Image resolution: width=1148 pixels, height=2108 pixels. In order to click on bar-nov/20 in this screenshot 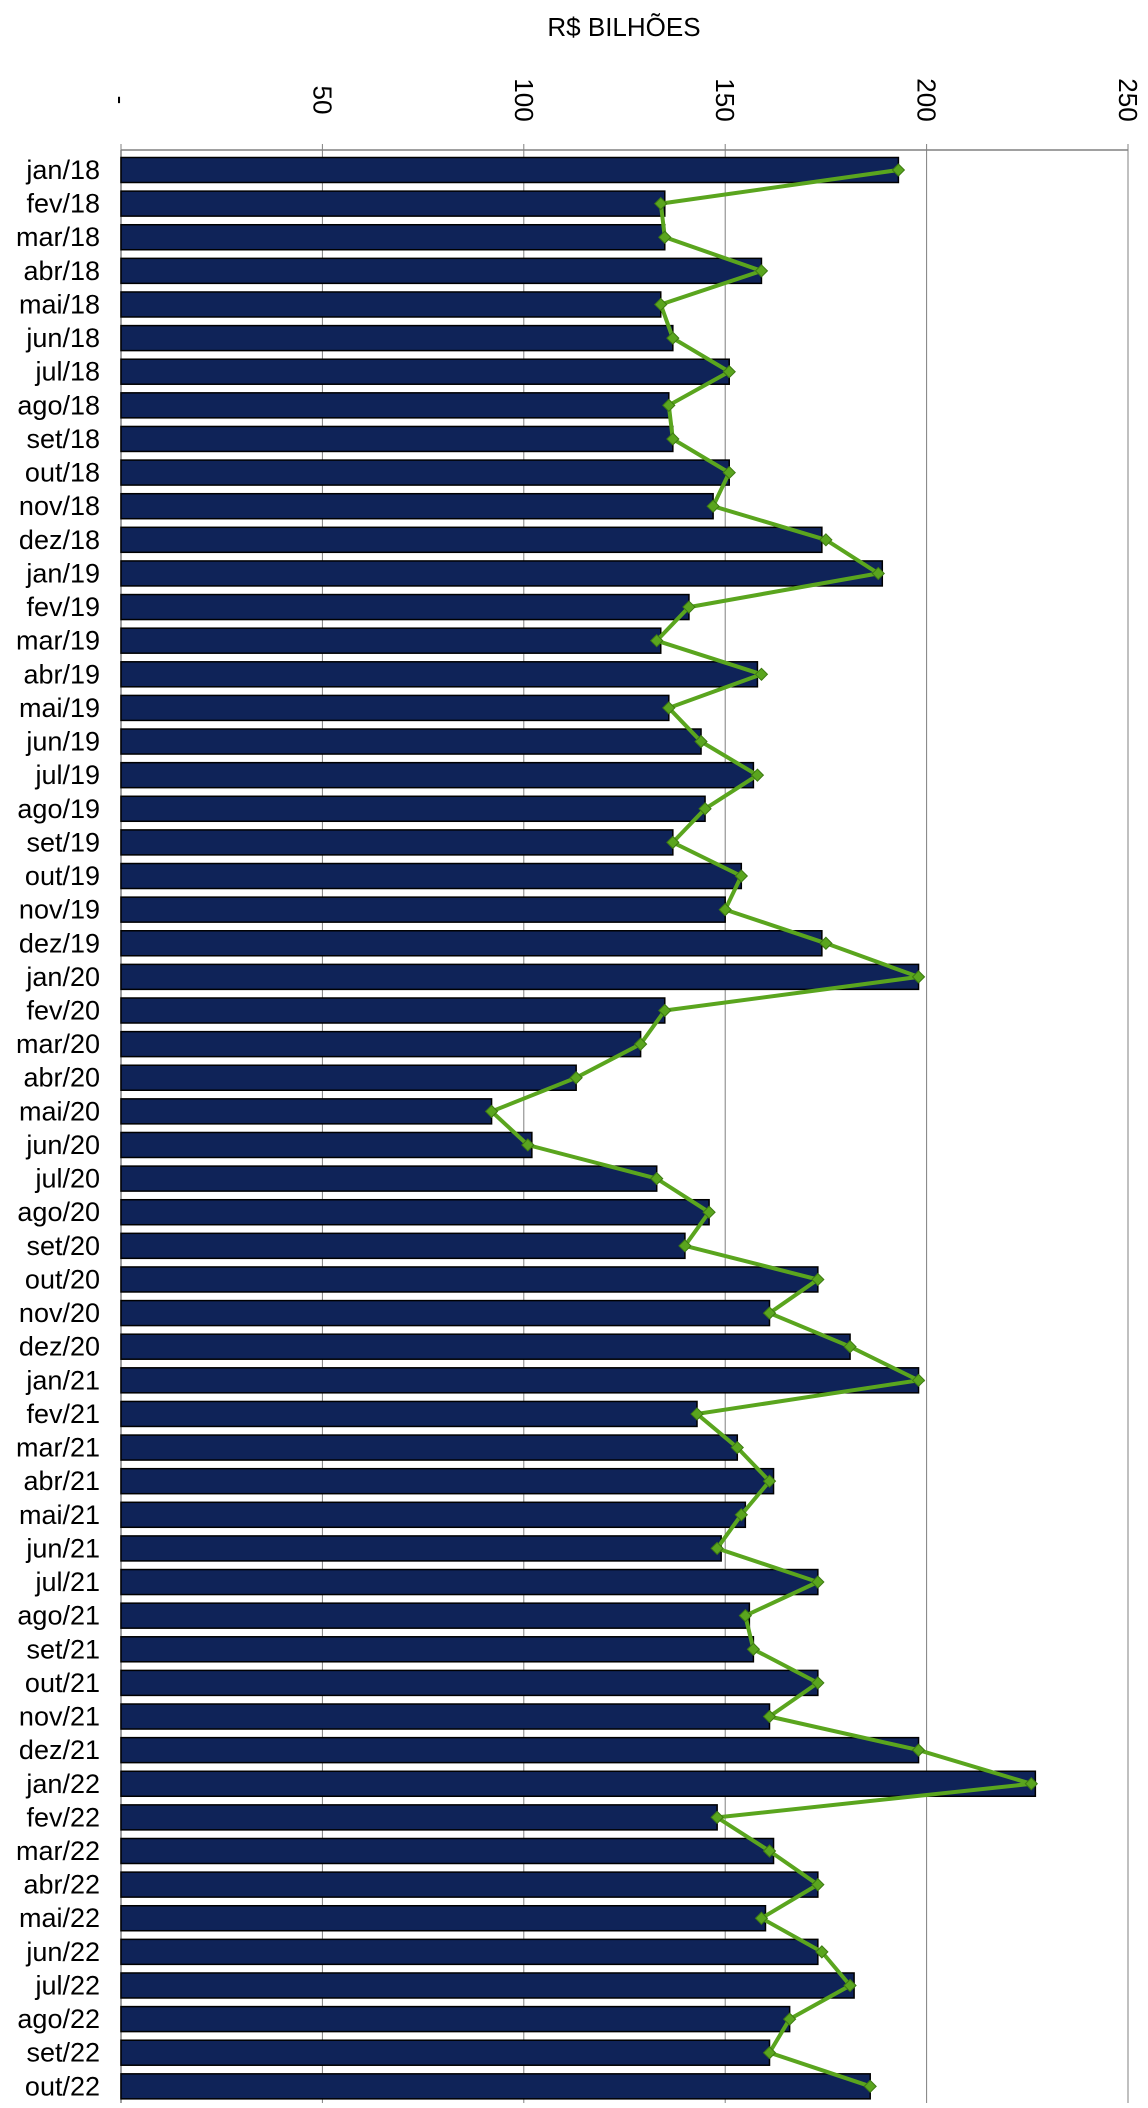, I will do `click(445, 1313)`.